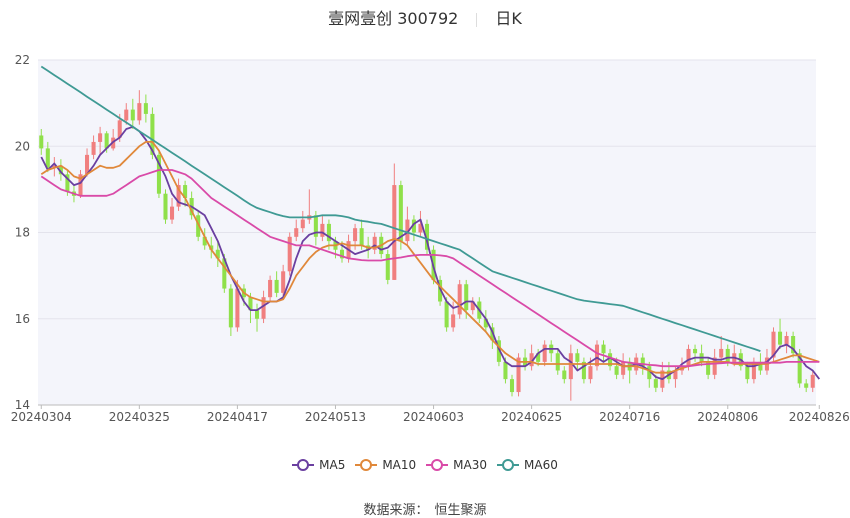 Image resolution: width=850 pixels, height=518 pixels. I want to click on legend-item-ma30: MA30, so click(456, 465).